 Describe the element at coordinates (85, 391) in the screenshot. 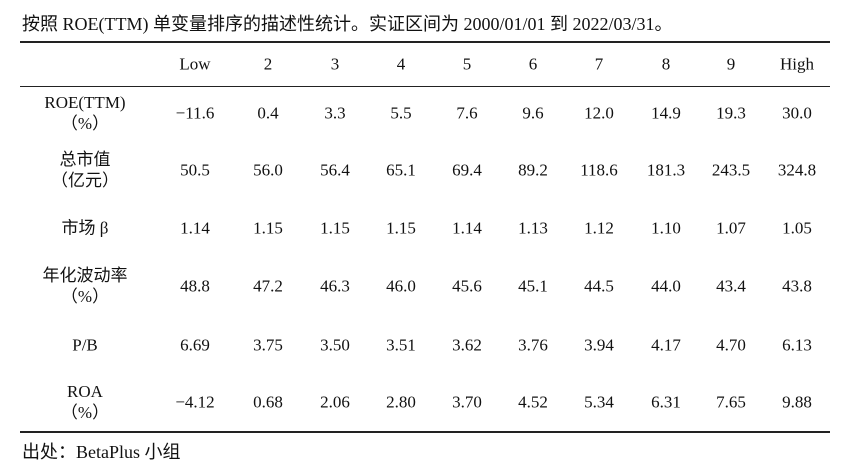

I see `row-label-line: ROA` at that location.